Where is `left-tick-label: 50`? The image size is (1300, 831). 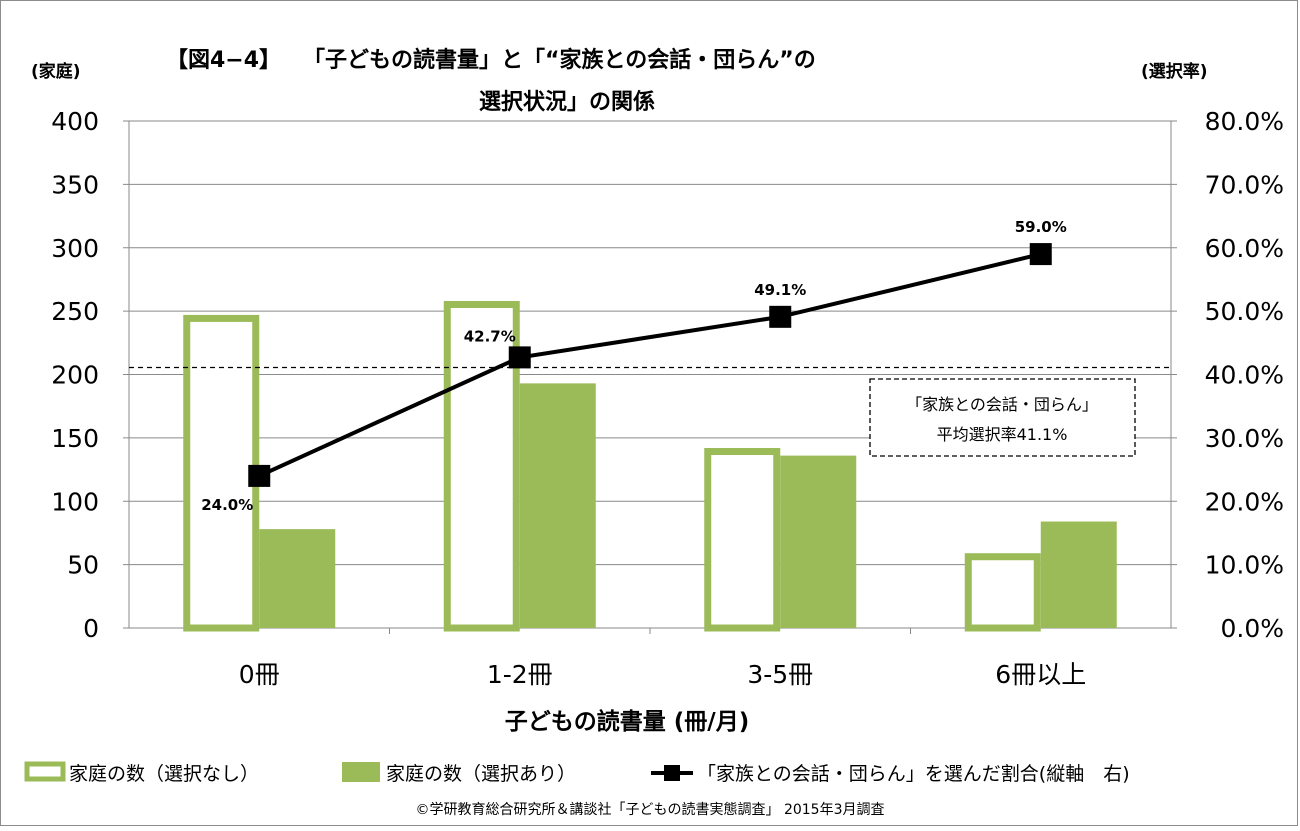 left-tick-label: 50 is located at coordinates (83, 565).